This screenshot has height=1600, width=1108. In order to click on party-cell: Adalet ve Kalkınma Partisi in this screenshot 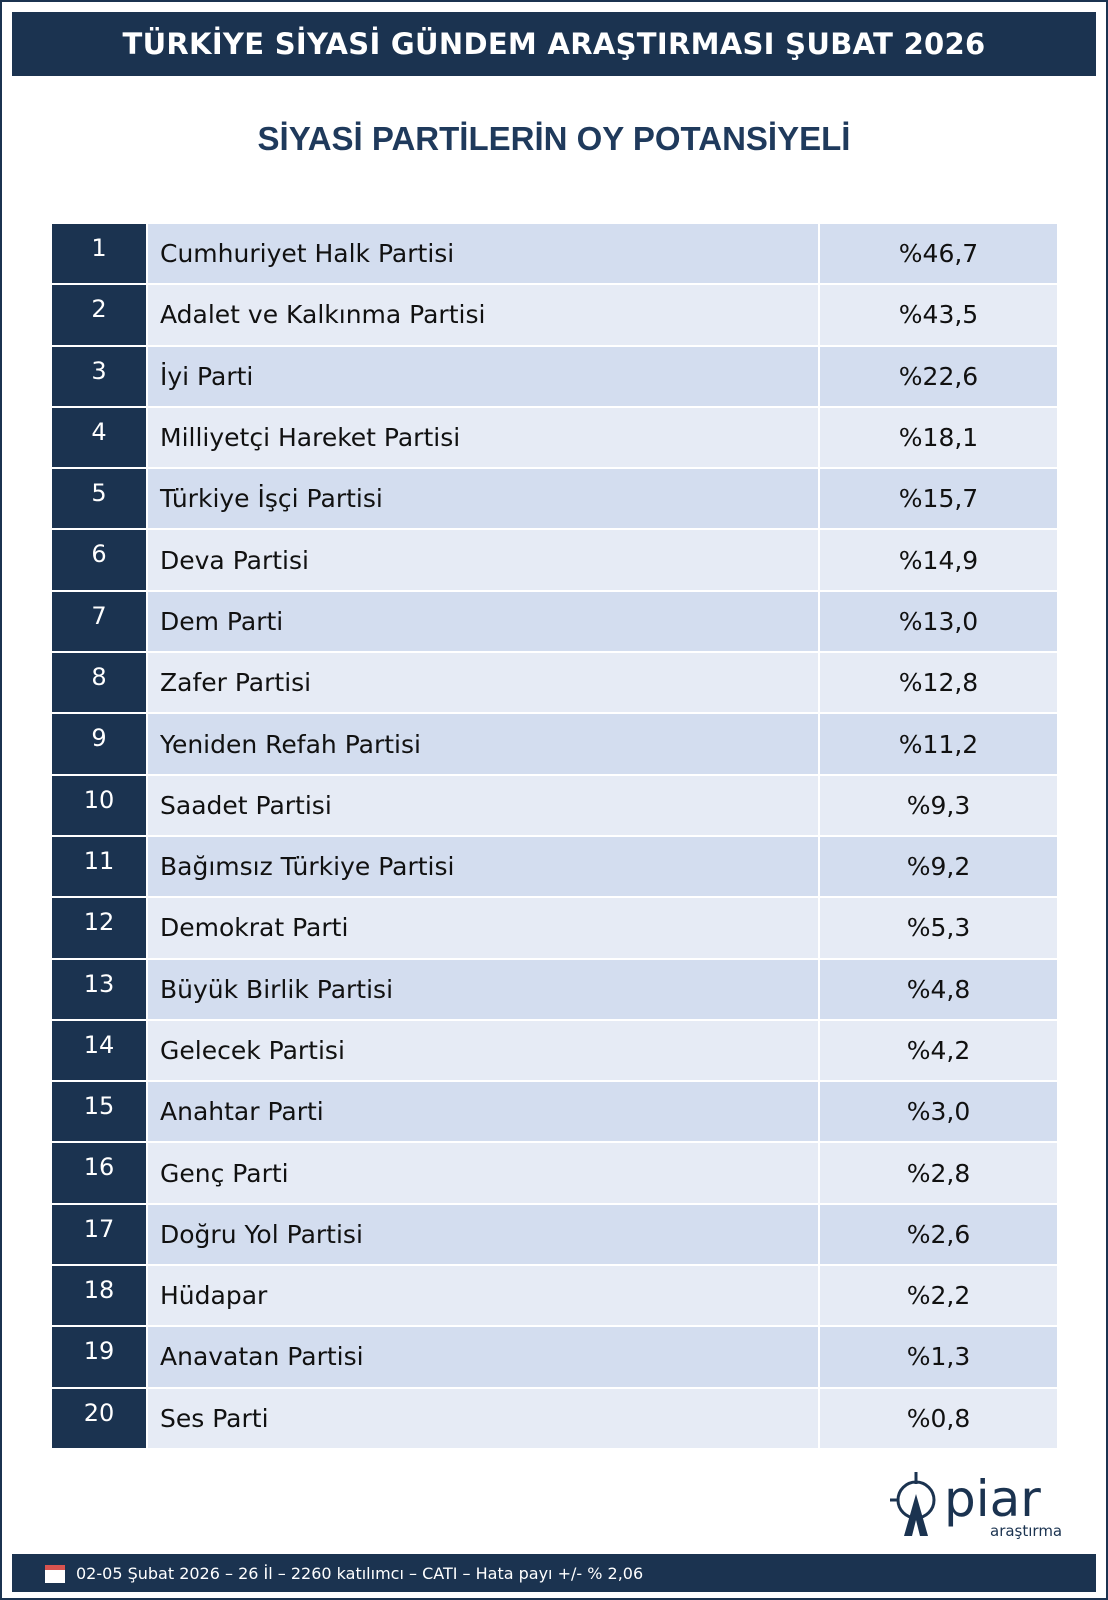, I will do `click(483, 315)`.